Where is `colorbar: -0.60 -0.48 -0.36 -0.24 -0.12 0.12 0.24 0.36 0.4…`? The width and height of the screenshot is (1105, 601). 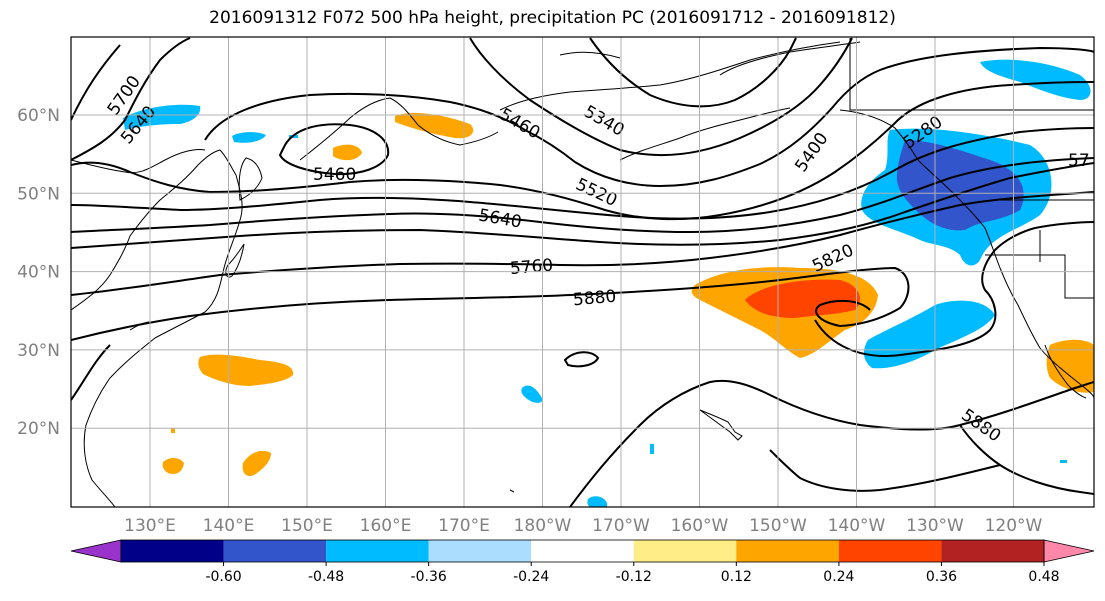 colorbar: -0.60 -0.48 -0.36 -0.24 -0.12 0.12 0.24 0.36 0.4… is located at coordinates (582, 562).